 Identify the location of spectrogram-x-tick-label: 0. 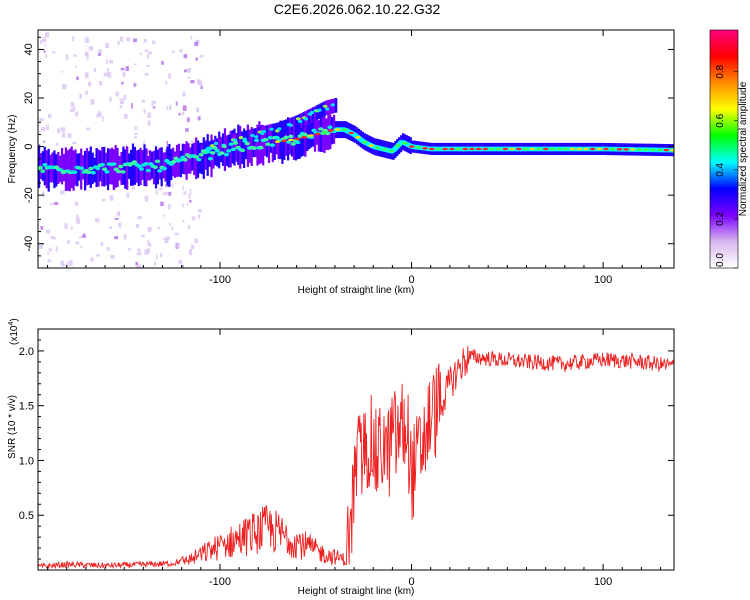
(411, 280).